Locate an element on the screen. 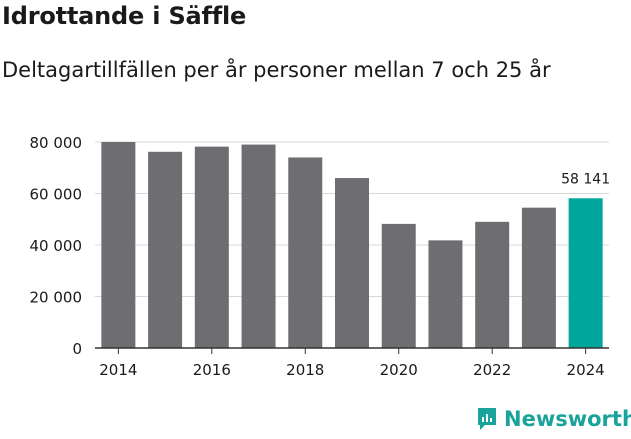 Image resolution: width=631 pixels, height=439 pixels. y-tick-label: 80 000 is located at coordinates (56, 143).